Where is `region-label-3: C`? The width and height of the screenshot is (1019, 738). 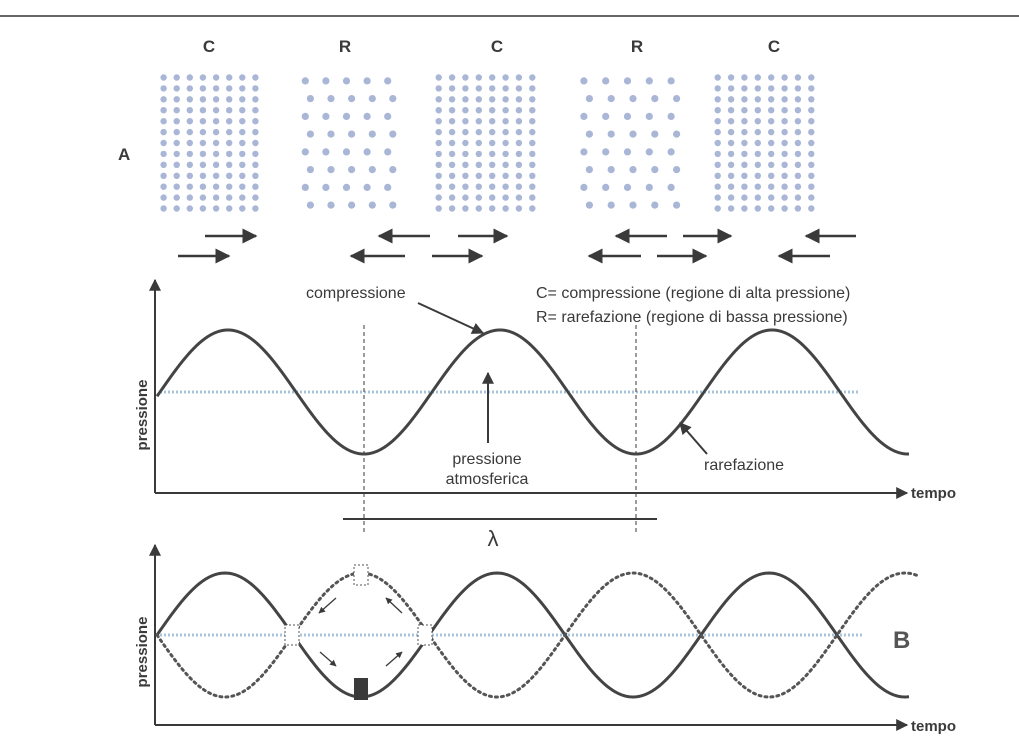
region-label-3: C is located at coordinates (497, 46).